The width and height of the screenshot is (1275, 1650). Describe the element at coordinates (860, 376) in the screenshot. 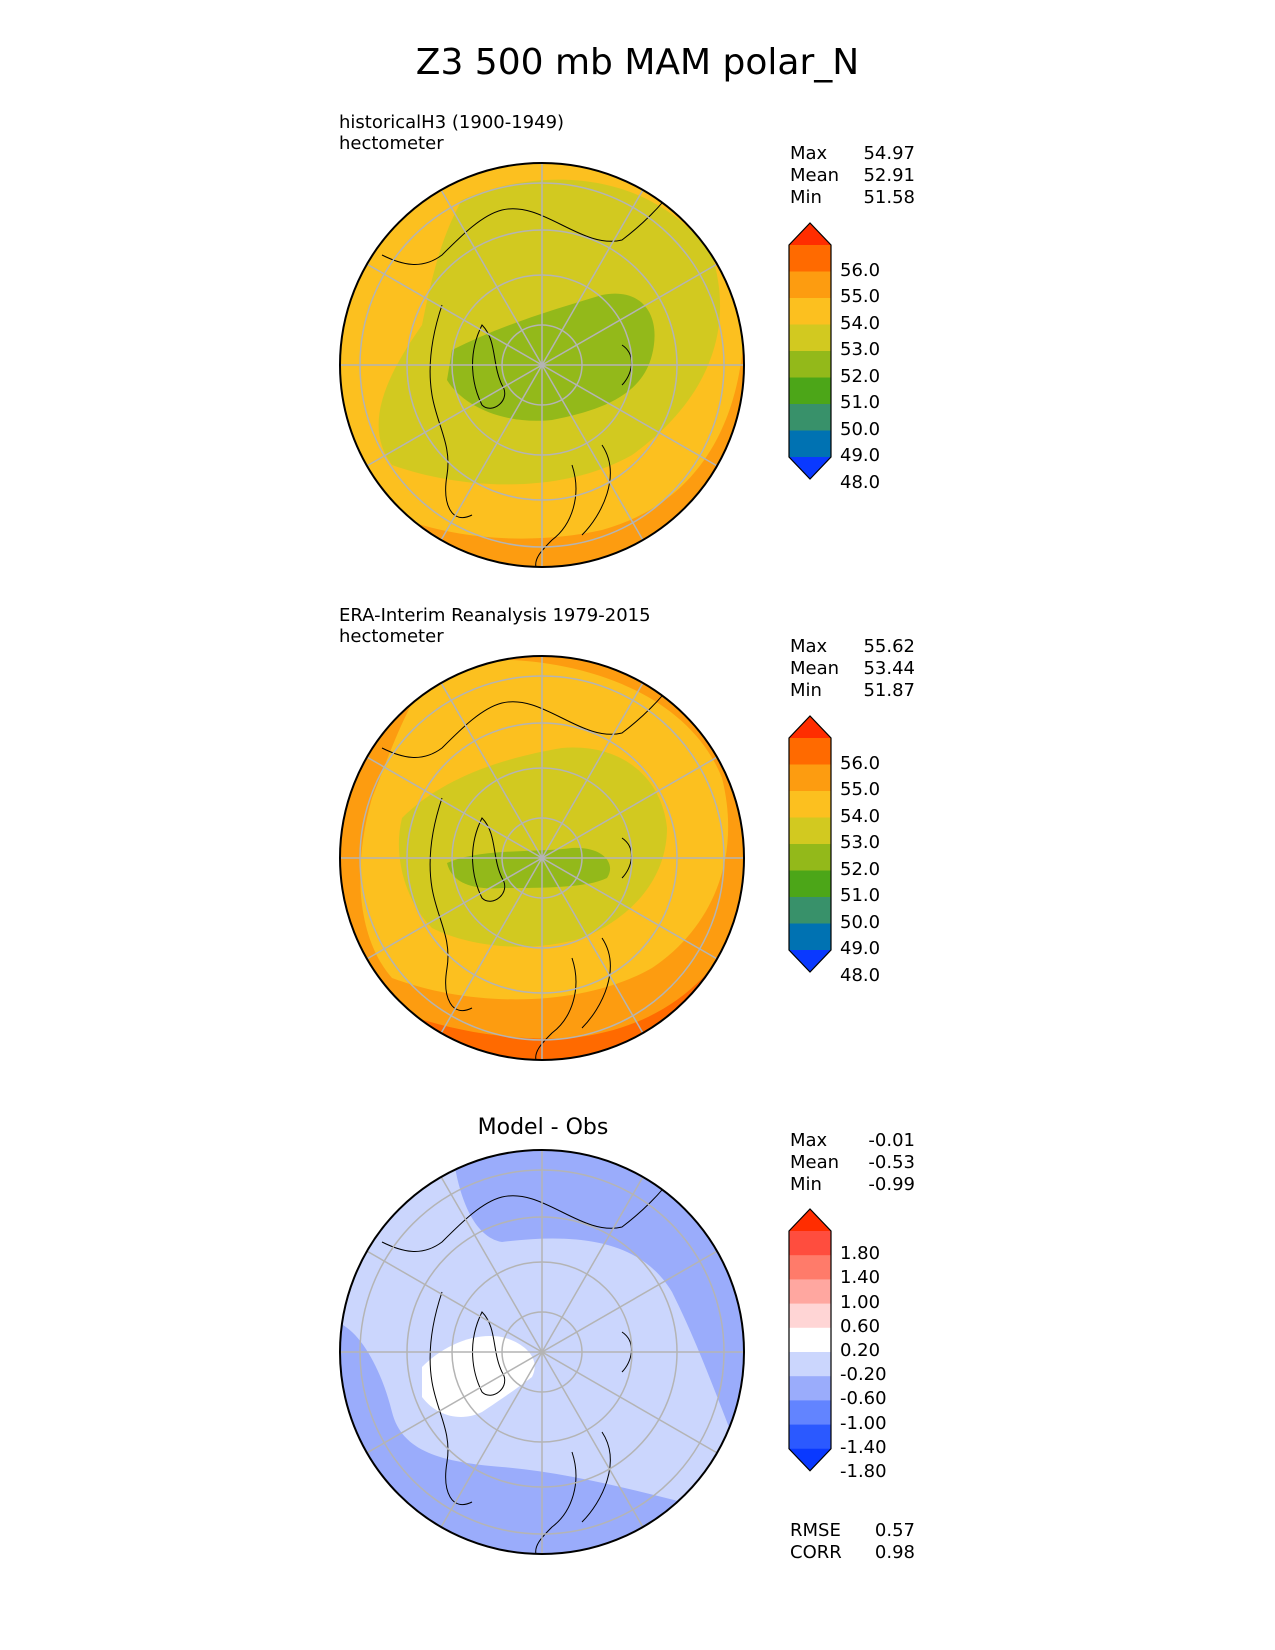

I see `colorbar-tick-label: 52.0` at that location.